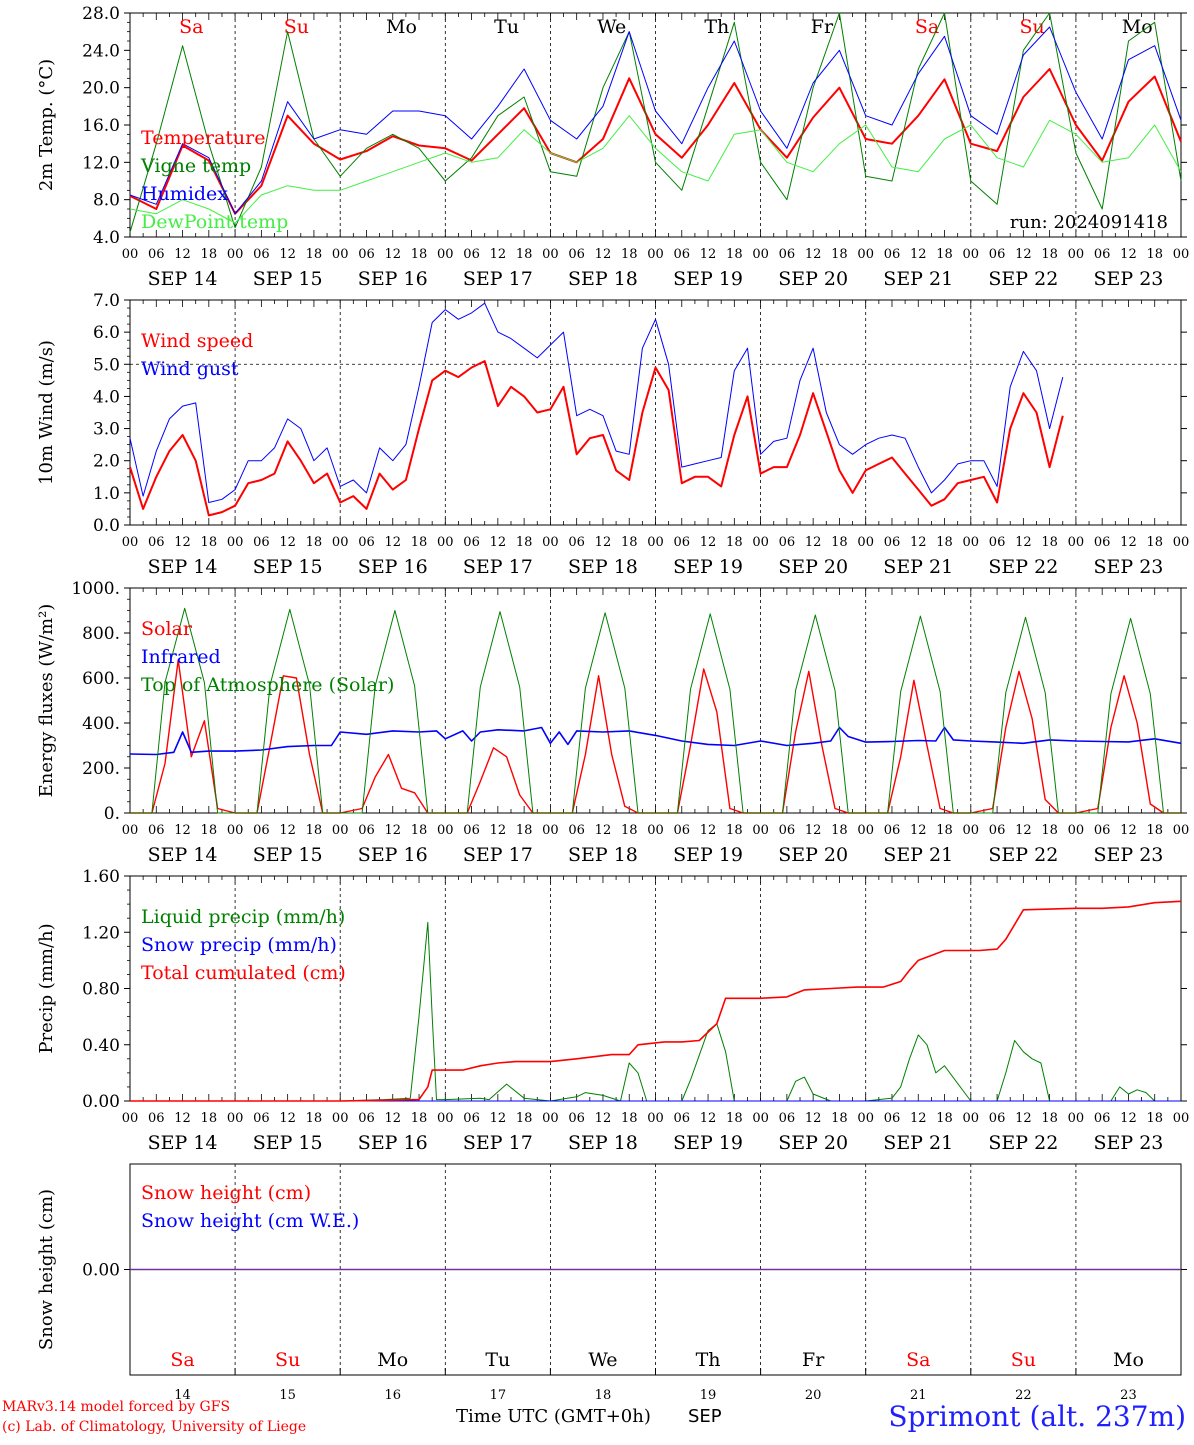 The image size is (1194, 1445). Describe the element at coordinates (46, 412) in the screenshot. I see `y-axis-label: 10m Wind (m/s)` at that location.